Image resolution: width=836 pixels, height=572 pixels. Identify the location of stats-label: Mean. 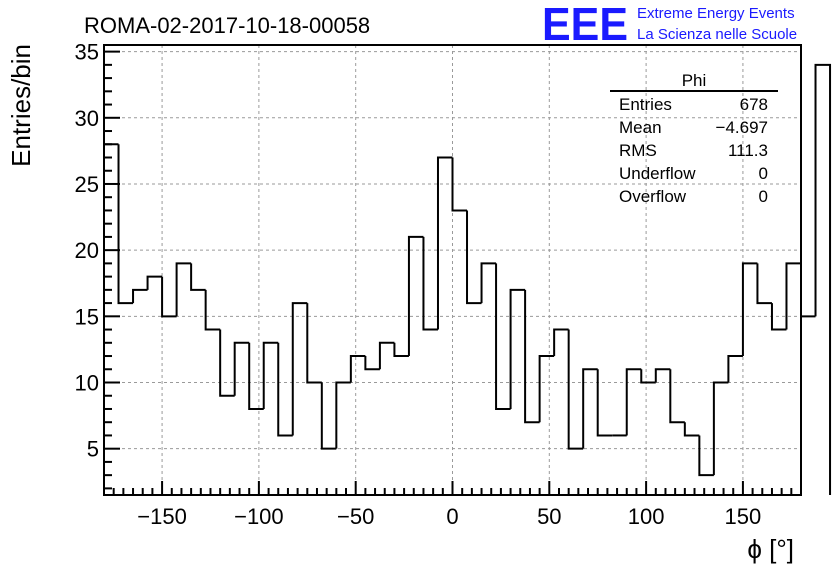
(640, 127).